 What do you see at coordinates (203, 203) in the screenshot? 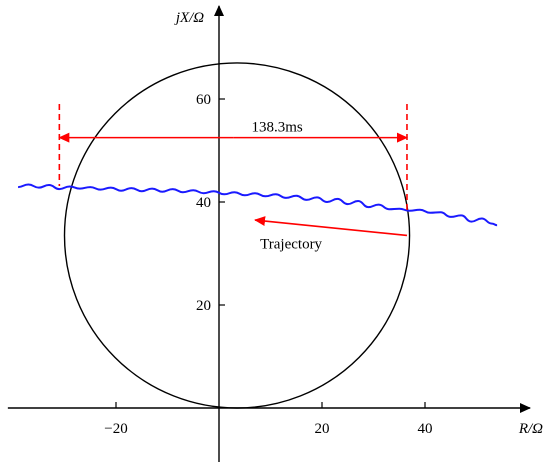
I see `y-tick-label: 40` at bounding box center [203, 203].